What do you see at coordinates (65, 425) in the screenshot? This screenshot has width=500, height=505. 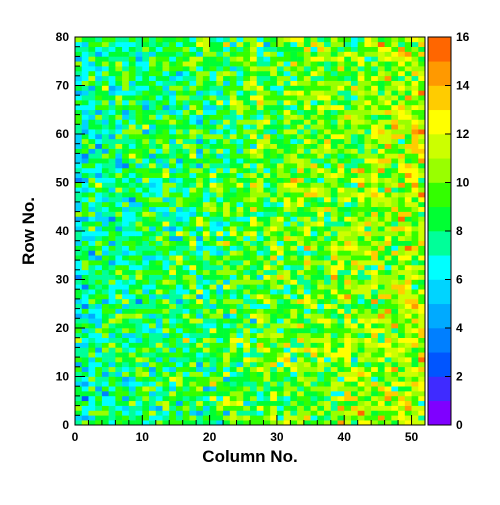 I see `y-tick-label: 0` at bounding box center [65, 425].